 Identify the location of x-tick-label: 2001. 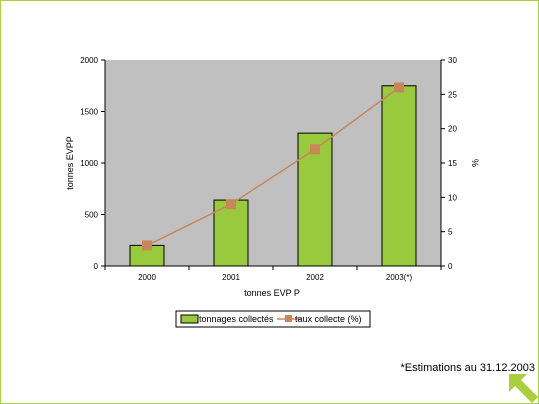
(231, 277).